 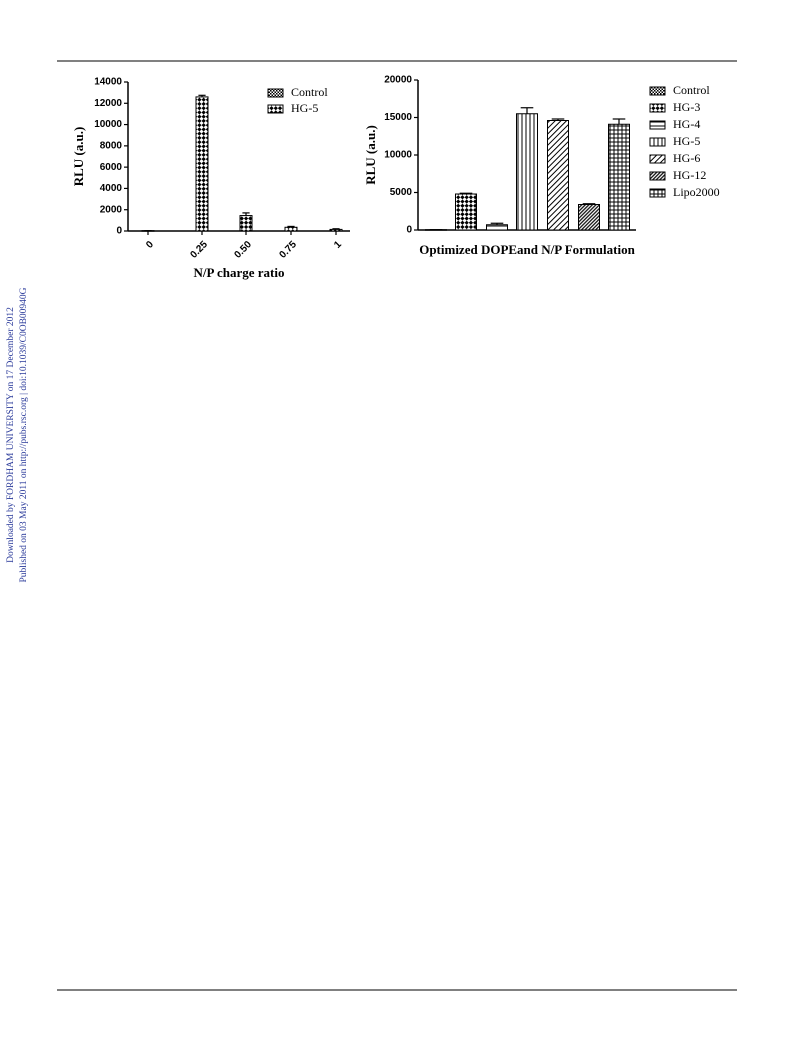 I want to click on x-tick-label: 0, so click(x=150, y=245).